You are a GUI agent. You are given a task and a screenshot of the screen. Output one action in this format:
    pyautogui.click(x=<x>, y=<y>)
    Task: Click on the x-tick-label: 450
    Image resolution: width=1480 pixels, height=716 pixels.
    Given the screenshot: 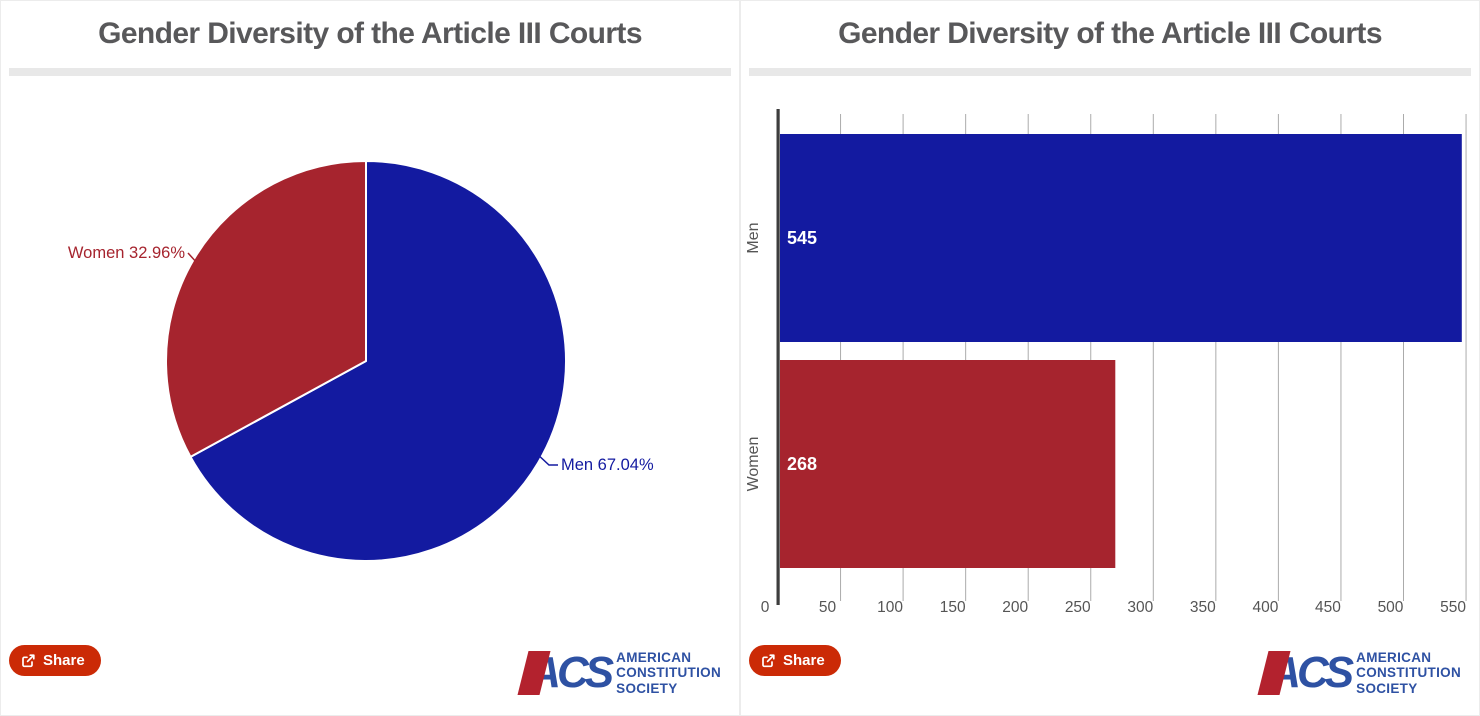 What is the action you would take?
    pyautogui.click(x=1328, y=607)
    